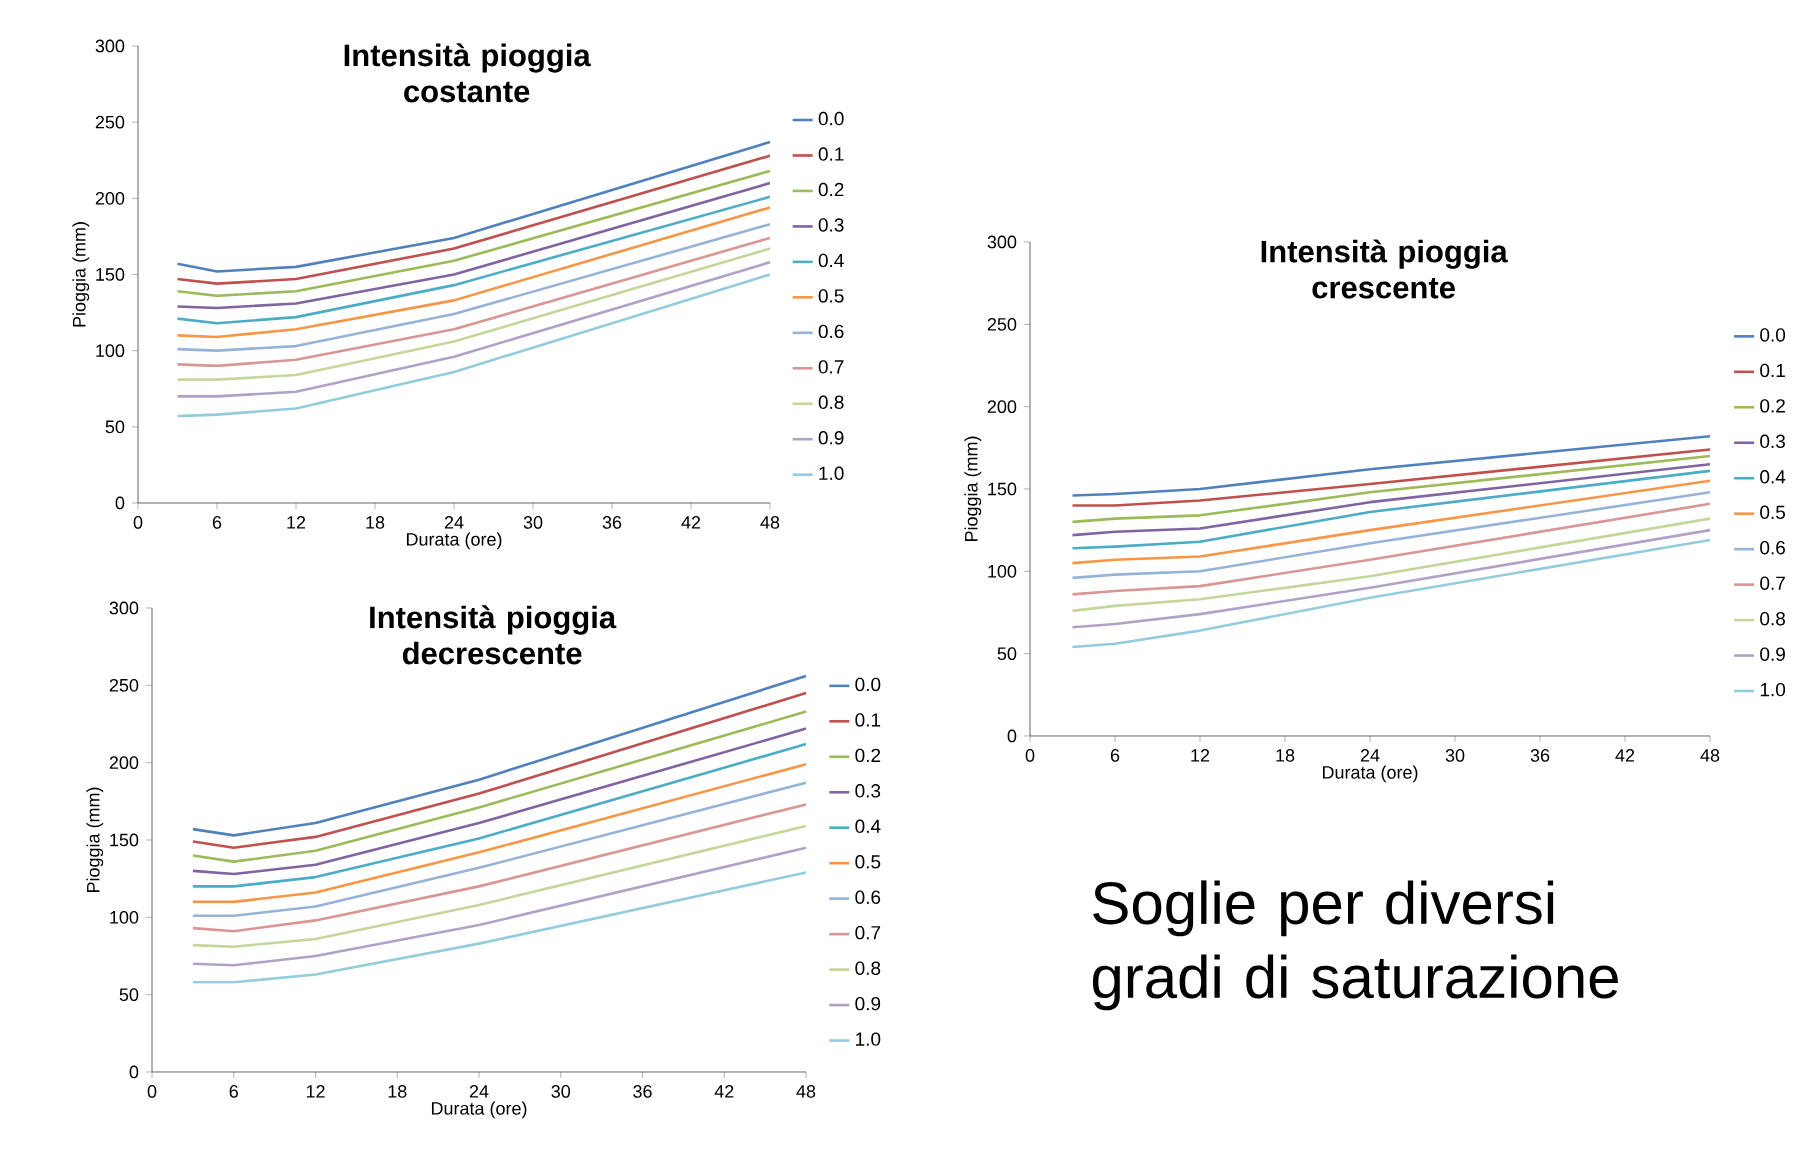  What do you see at coordinates (467, 73) in the screenshot?
I see `chart-title: Intensità pioggia costante` at bounding box center [467, 73].